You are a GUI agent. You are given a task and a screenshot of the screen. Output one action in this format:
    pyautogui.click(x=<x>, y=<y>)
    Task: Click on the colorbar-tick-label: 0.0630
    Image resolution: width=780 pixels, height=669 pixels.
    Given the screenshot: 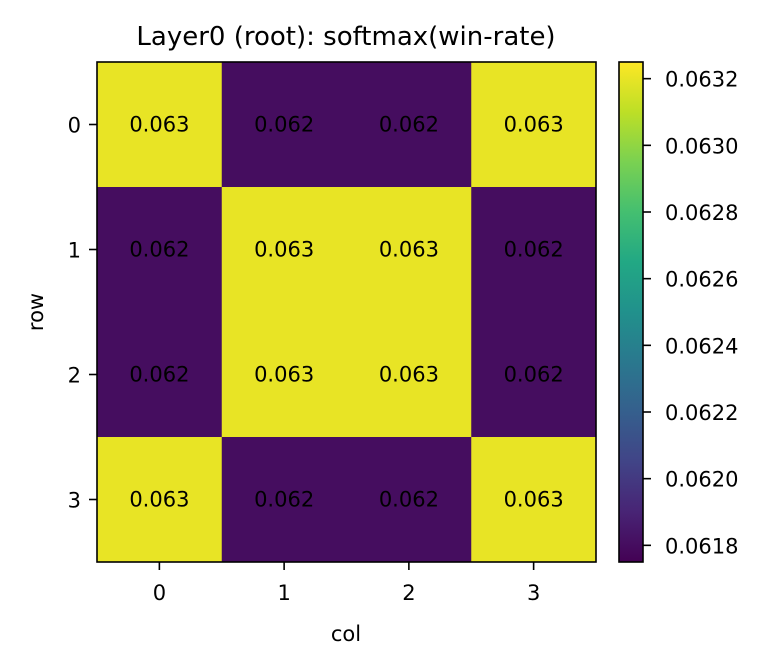 What is the action you would take?
    pyautogui.click(x=701, y=146)
    